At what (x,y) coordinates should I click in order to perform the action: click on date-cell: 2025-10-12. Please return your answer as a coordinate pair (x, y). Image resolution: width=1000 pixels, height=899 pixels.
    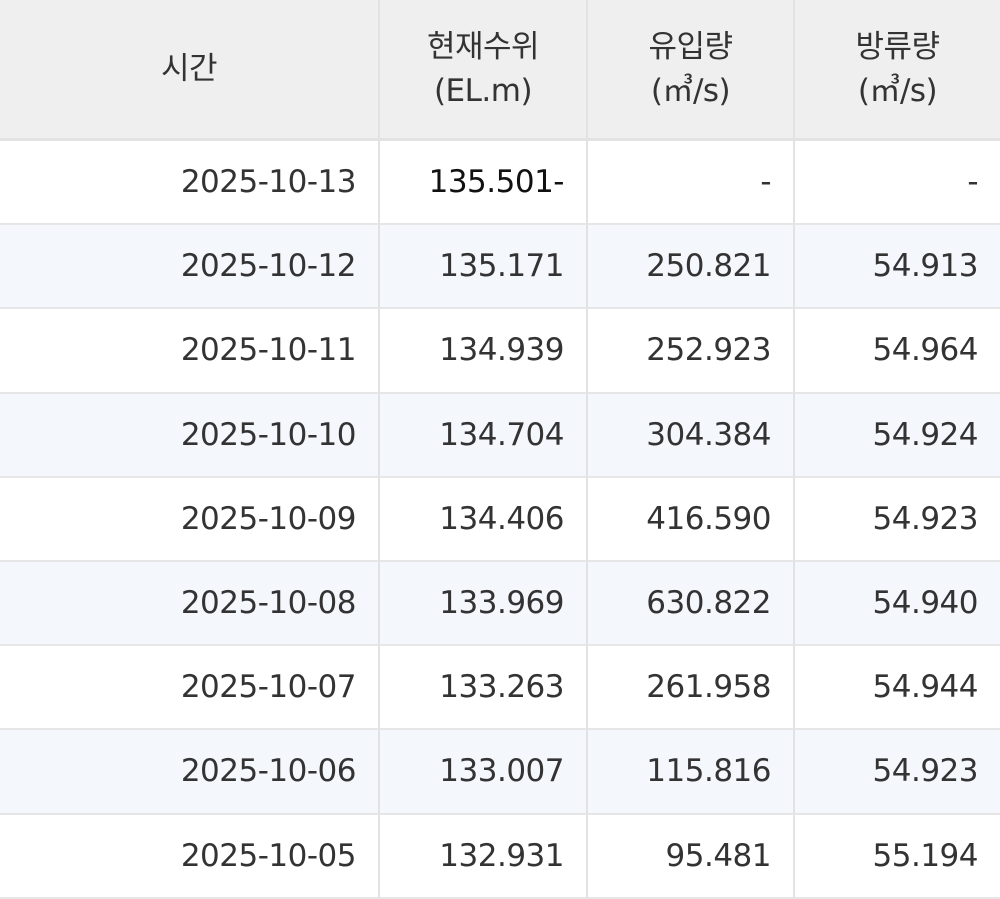
    Looking at the image, I should click on (190, 267).